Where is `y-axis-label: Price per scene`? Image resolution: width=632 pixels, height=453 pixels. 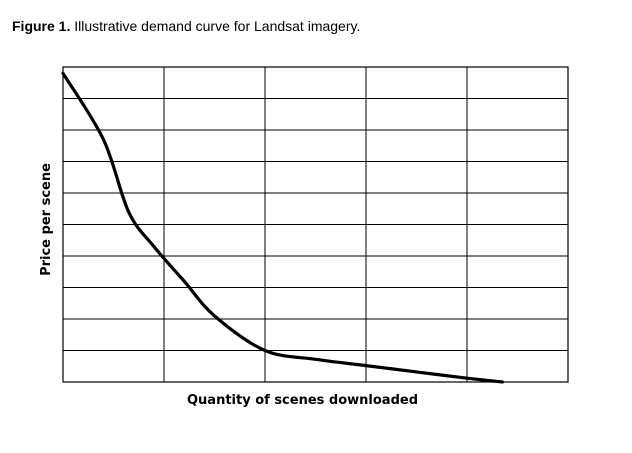
y-axis-label: Price per scene is located at coordinates (46, 219).